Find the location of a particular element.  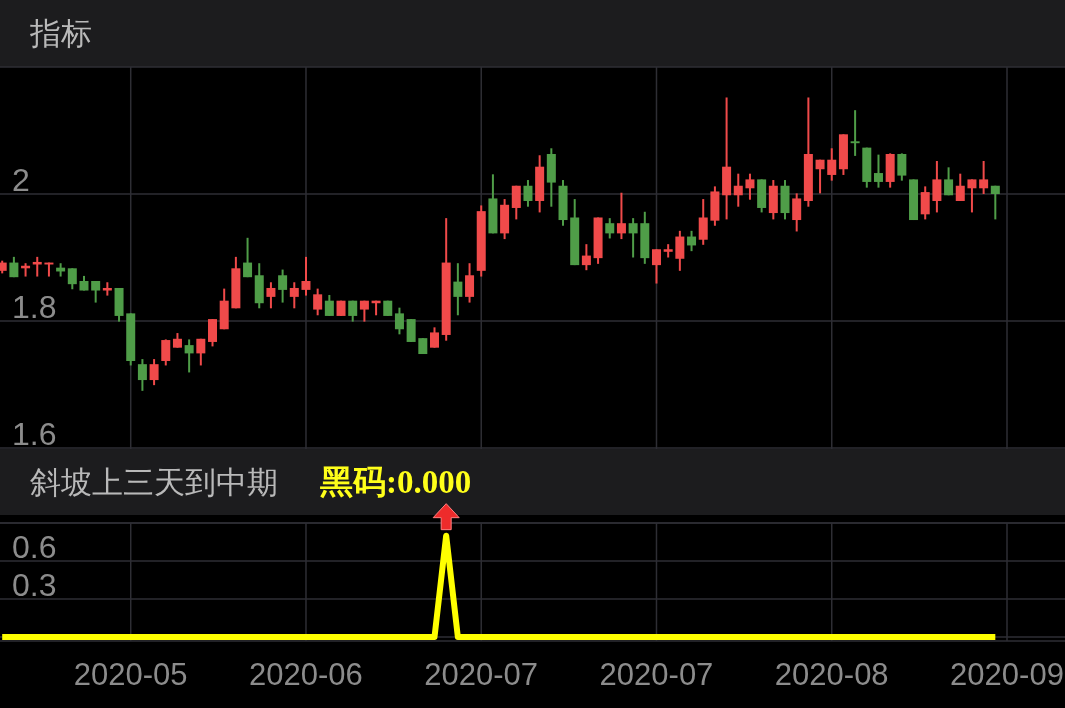

chart-title: 指标 is located at coordinates (60, 33).